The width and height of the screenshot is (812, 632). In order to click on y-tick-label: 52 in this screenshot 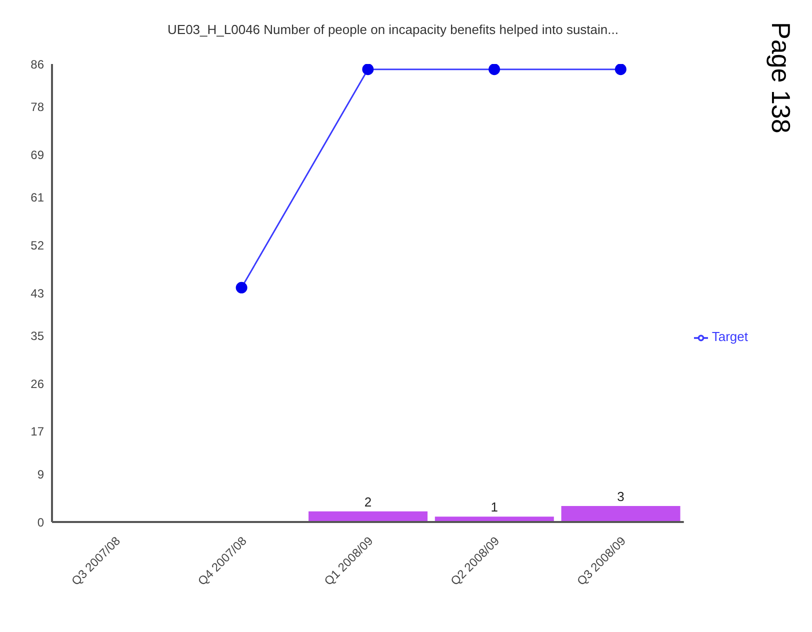, I will do `click(37, 245)`.